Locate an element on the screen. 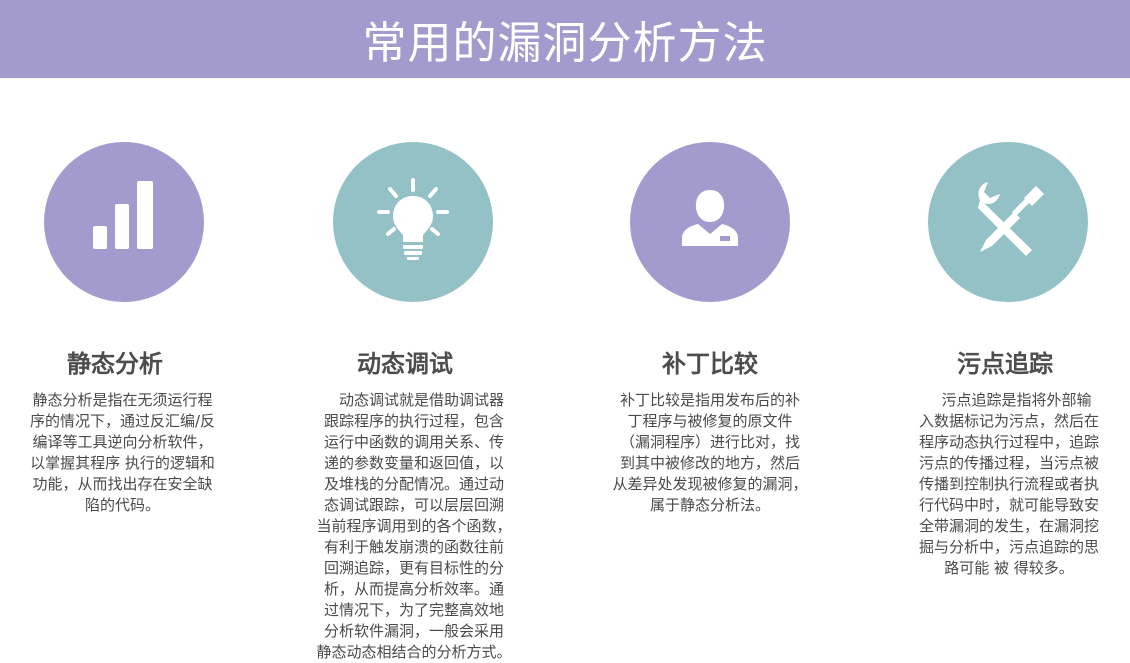 The width and height of the screenshot is (1130, 663). desc-line: 入数据标记为污点，然后在 is located at coordinates (1008, 421).